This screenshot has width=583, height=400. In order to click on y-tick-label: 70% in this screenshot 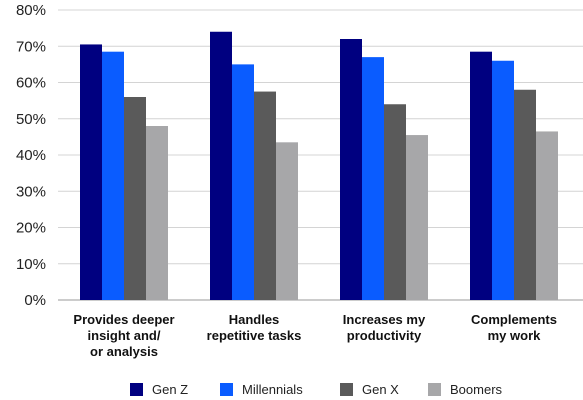, I will do `click(31, 46)`.